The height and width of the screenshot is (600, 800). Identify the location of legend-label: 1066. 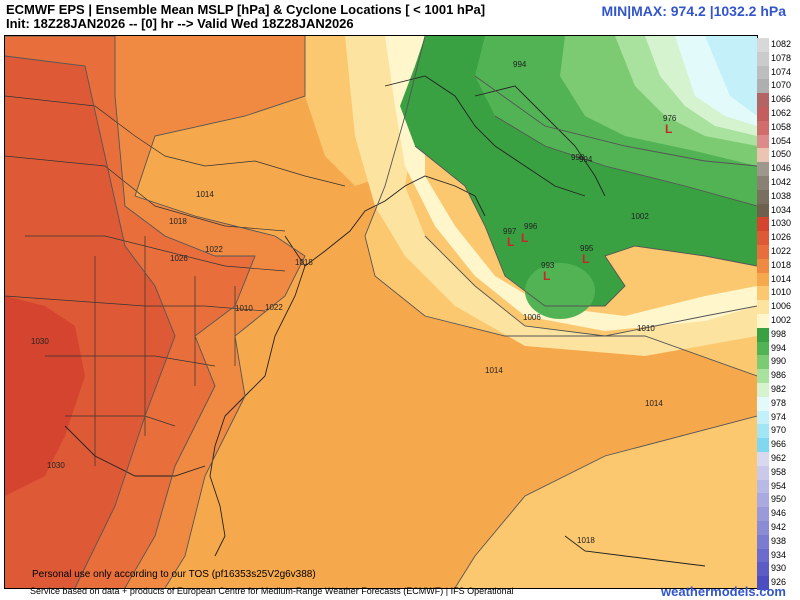
(781, 99).